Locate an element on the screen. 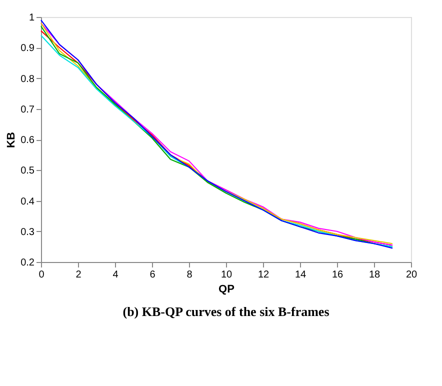  x-tick-label: 6 is located at coordinates (153, 275).